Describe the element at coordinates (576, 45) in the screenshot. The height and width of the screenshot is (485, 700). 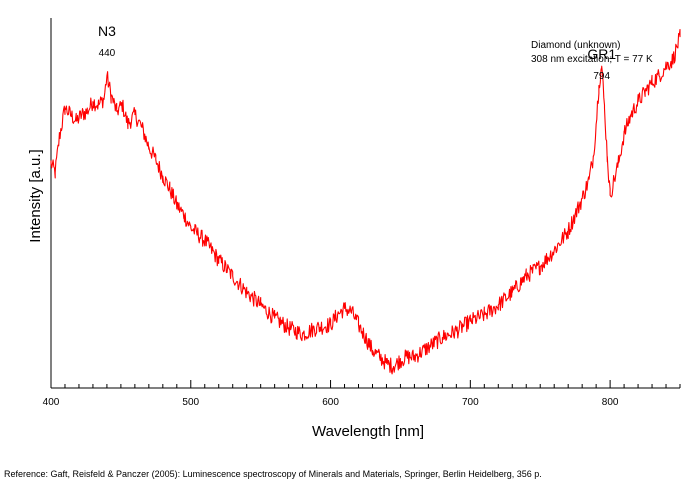
I see `info-line-1: Diamond (unknown)` at that location.